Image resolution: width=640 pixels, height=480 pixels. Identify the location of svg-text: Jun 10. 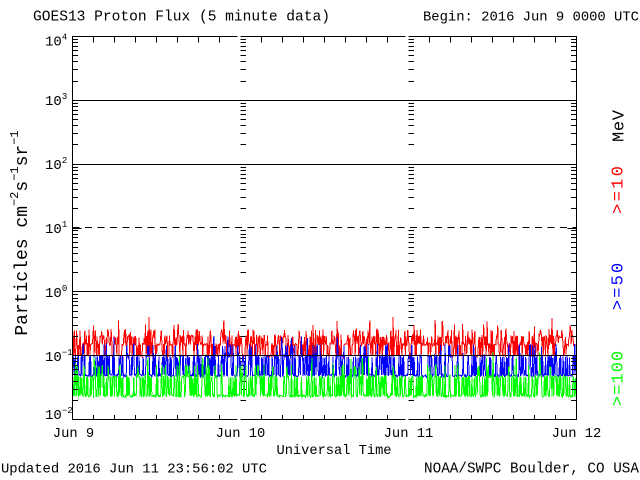
(241, 434).